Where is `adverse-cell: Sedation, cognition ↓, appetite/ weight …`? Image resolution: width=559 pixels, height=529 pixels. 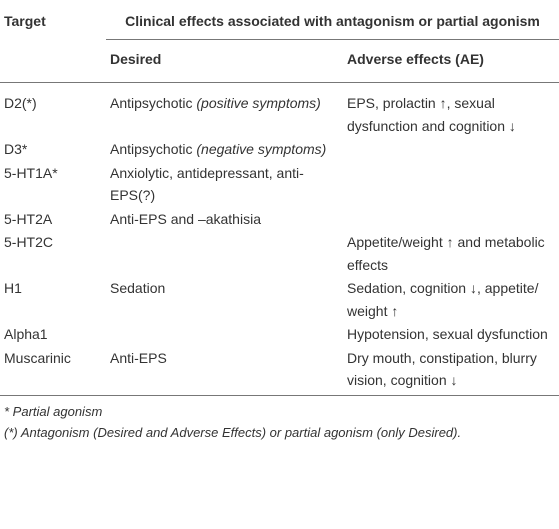 adverse-cell: Sedation, cognition ↓, appetite/ weight … is located at coordinates (451, 300).